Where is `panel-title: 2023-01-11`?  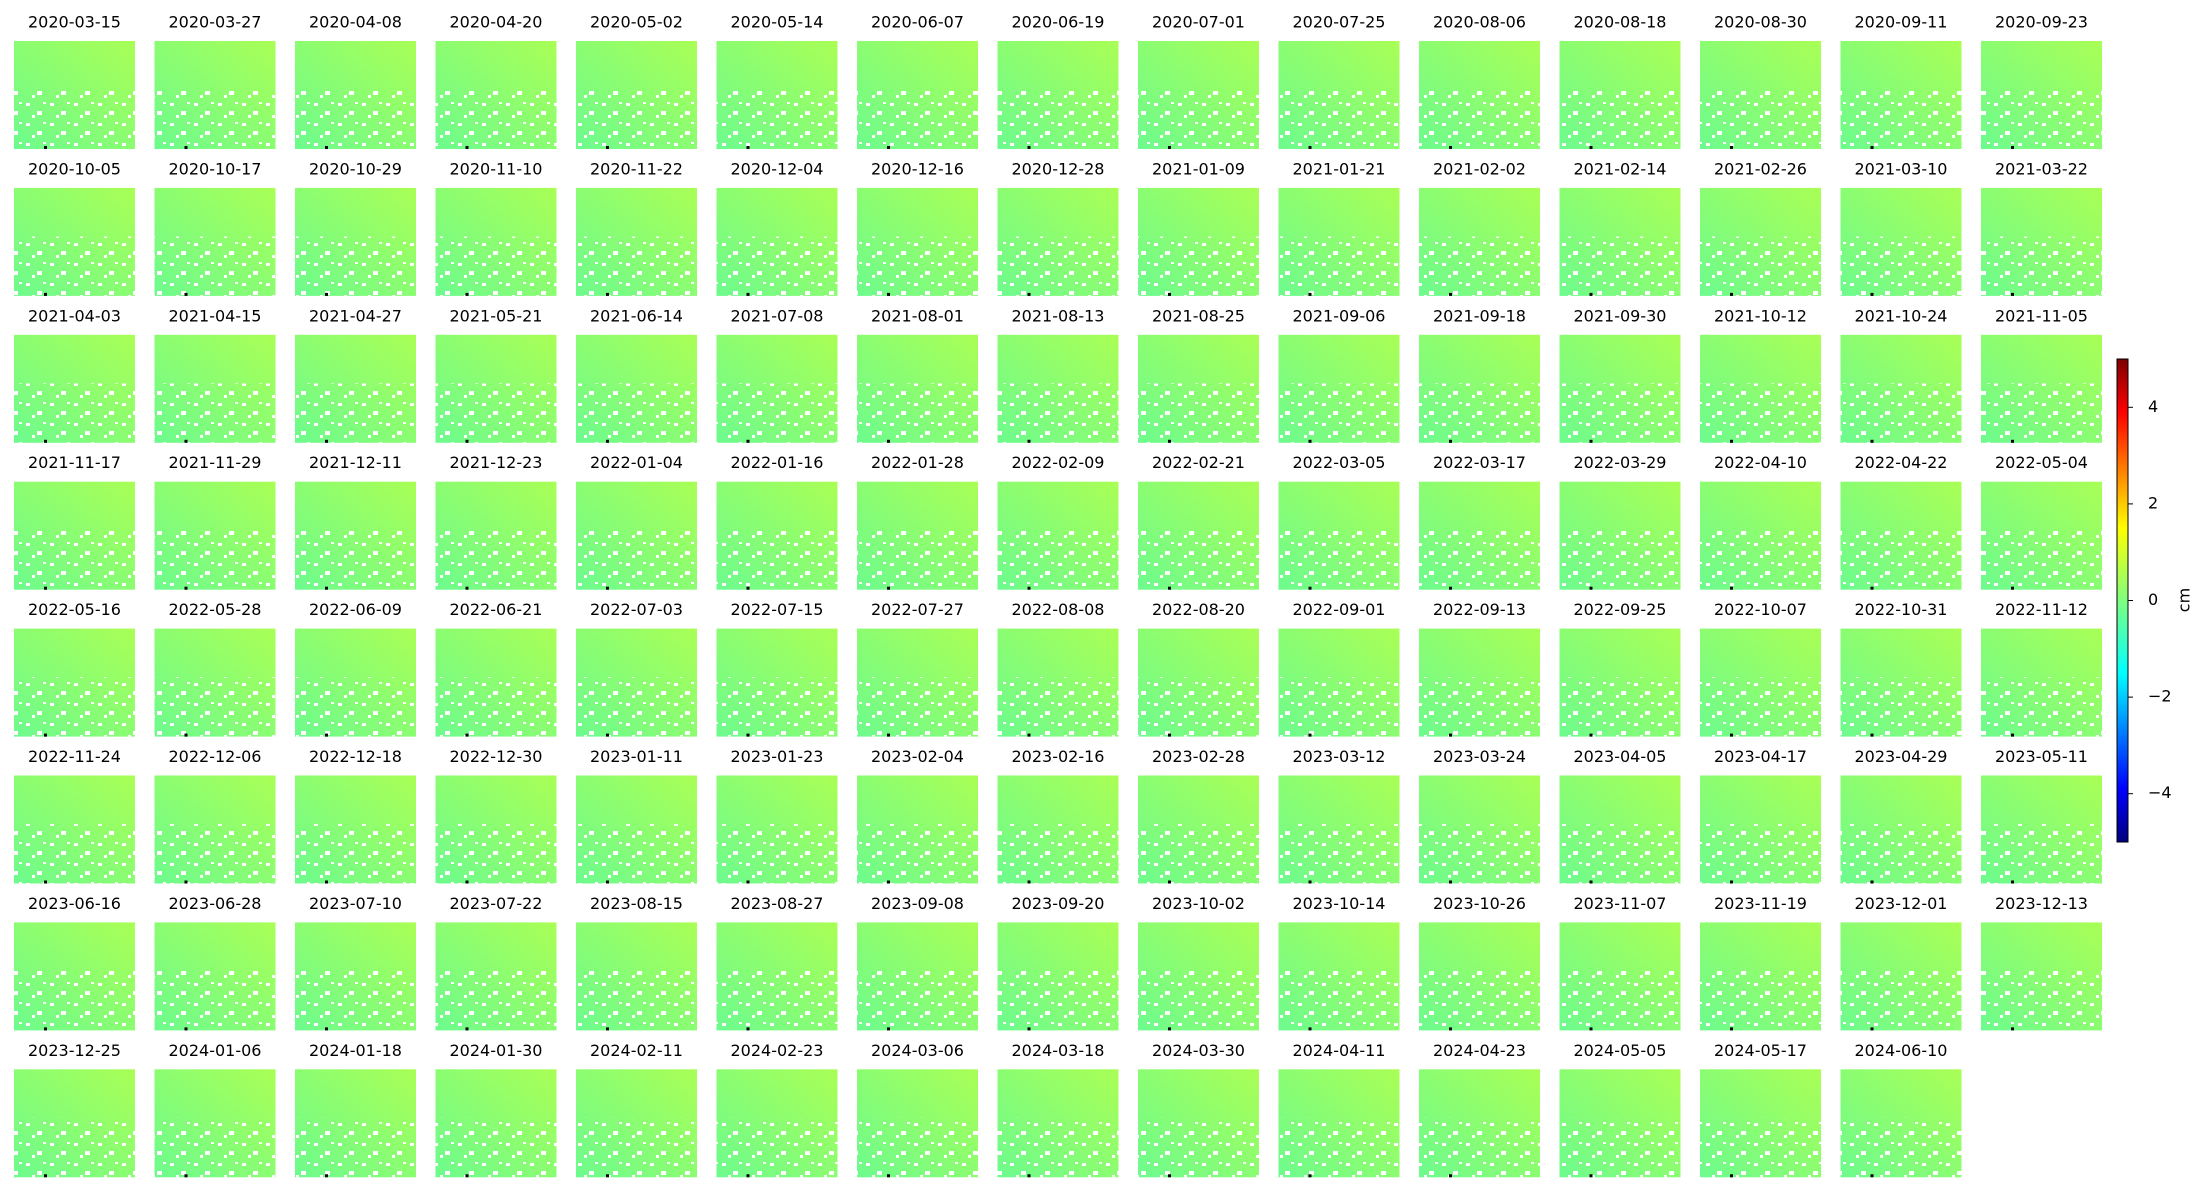 panel-title: 2023-01-11 is located at coordinates (636, 756).